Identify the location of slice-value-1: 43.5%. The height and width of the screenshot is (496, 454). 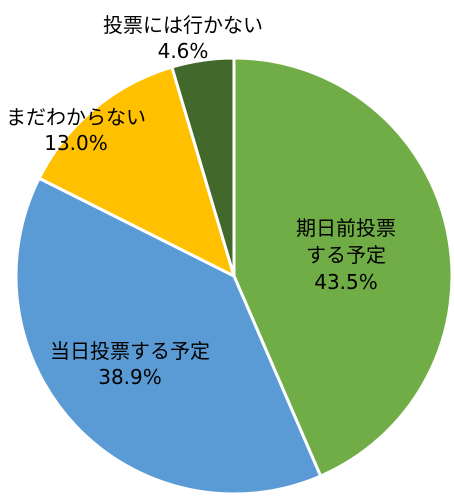
(346, 282).